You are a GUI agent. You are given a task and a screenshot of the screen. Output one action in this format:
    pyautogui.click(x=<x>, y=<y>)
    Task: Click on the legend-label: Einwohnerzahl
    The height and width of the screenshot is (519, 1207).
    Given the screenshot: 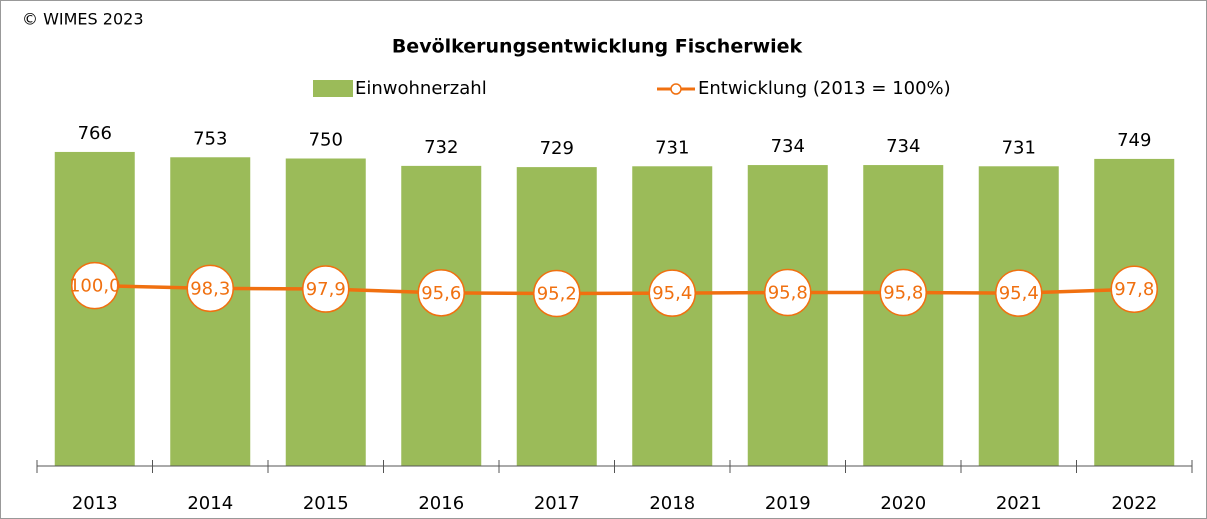 What is the action you would take?
    pyautogui.click(x=421, y=88)
    